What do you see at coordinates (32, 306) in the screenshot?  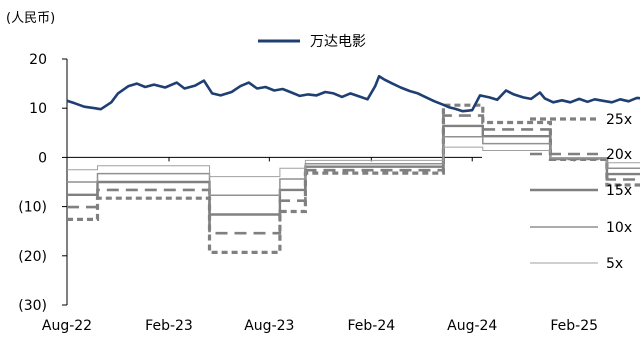 I see `y-tick-label: (30)` at bounding box center [32, 306].